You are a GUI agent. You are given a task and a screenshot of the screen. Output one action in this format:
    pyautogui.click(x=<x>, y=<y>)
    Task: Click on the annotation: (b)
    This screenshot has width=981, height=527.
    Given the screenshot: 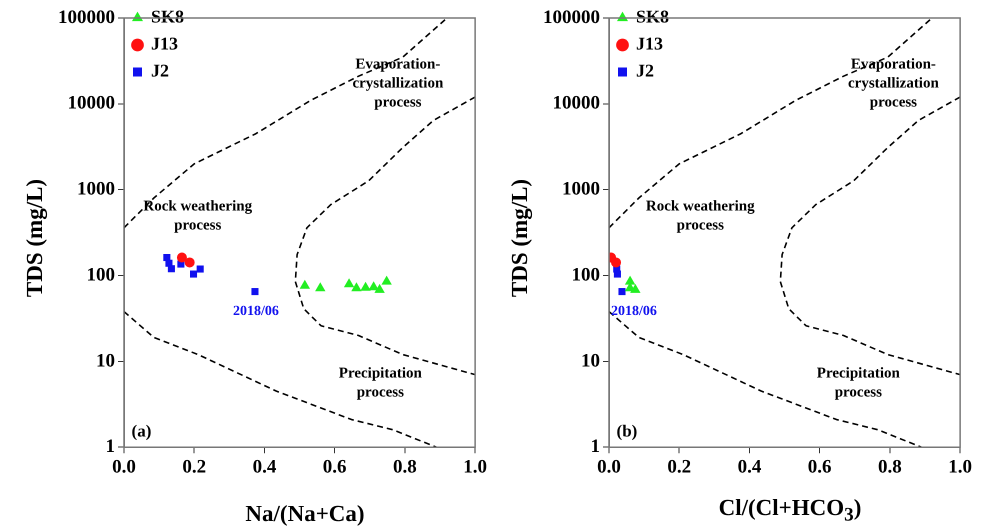 What is the action you would take?
    pyautogui.click(x=627, y=431)
    